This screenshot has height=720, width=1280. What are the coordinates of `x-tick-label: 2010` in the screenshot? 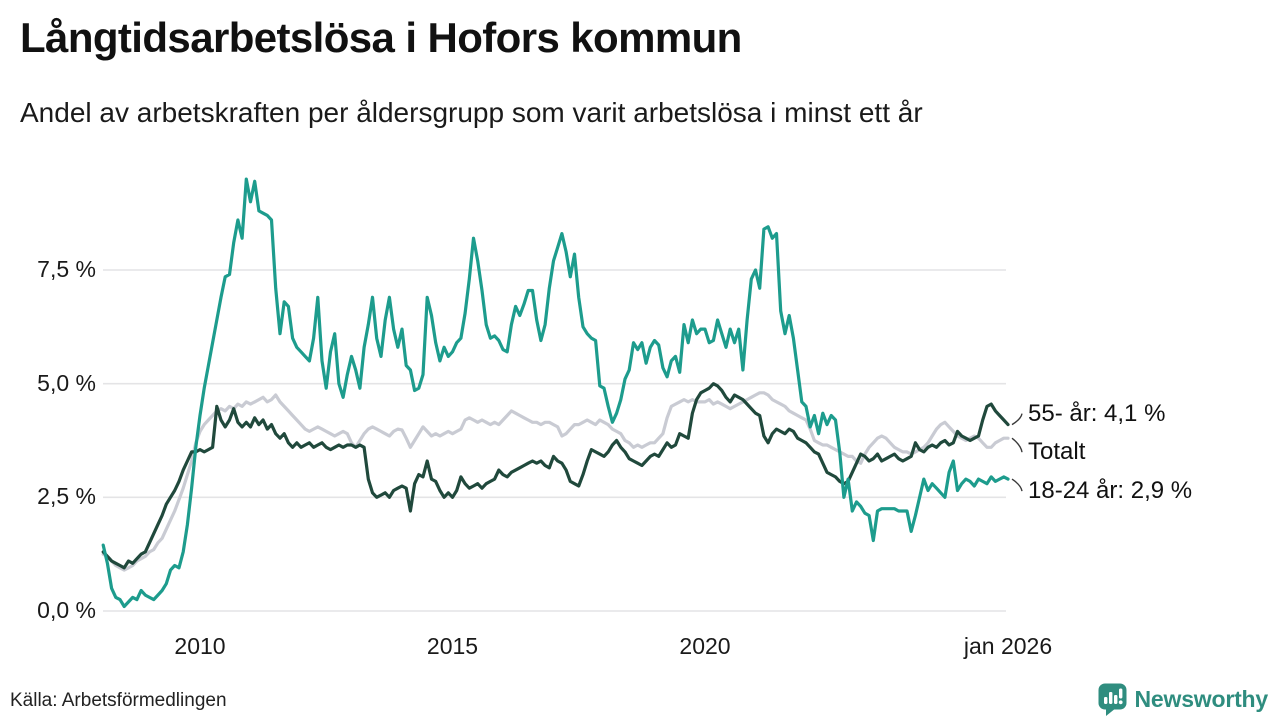 It's located at (200, 646).